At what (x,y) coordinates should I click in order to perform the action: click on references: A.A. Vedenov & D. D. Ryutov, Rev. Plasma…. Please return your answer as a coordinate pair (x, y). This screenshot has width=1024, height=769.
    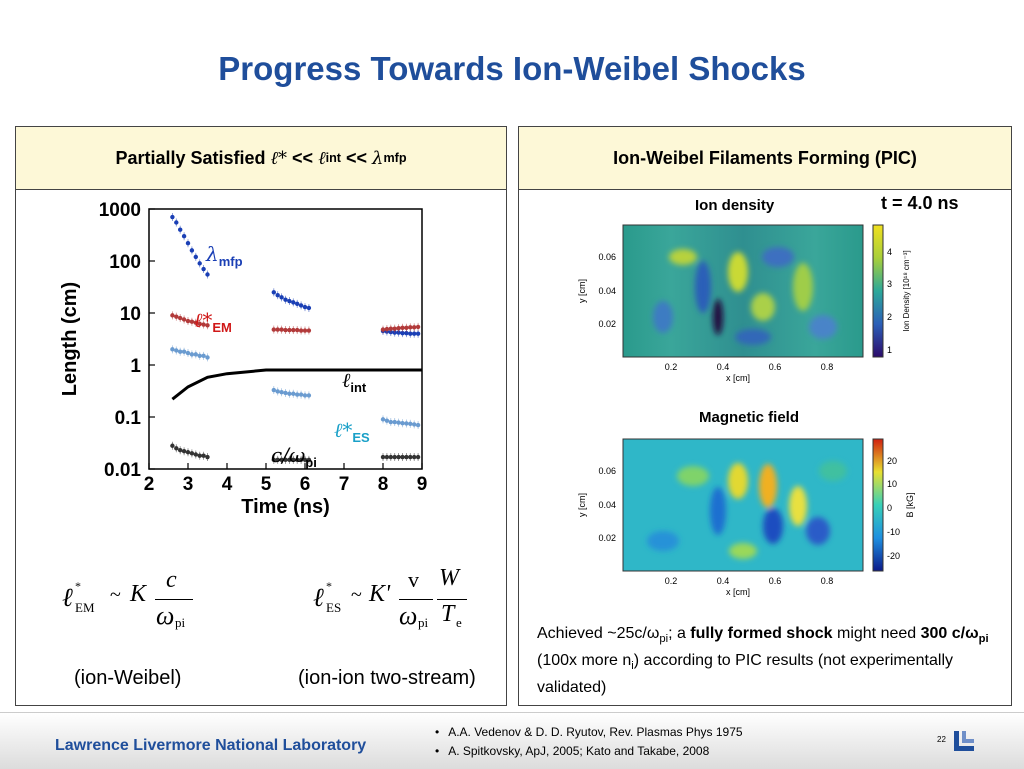
    Looking at the image, I should click on (588, 742).